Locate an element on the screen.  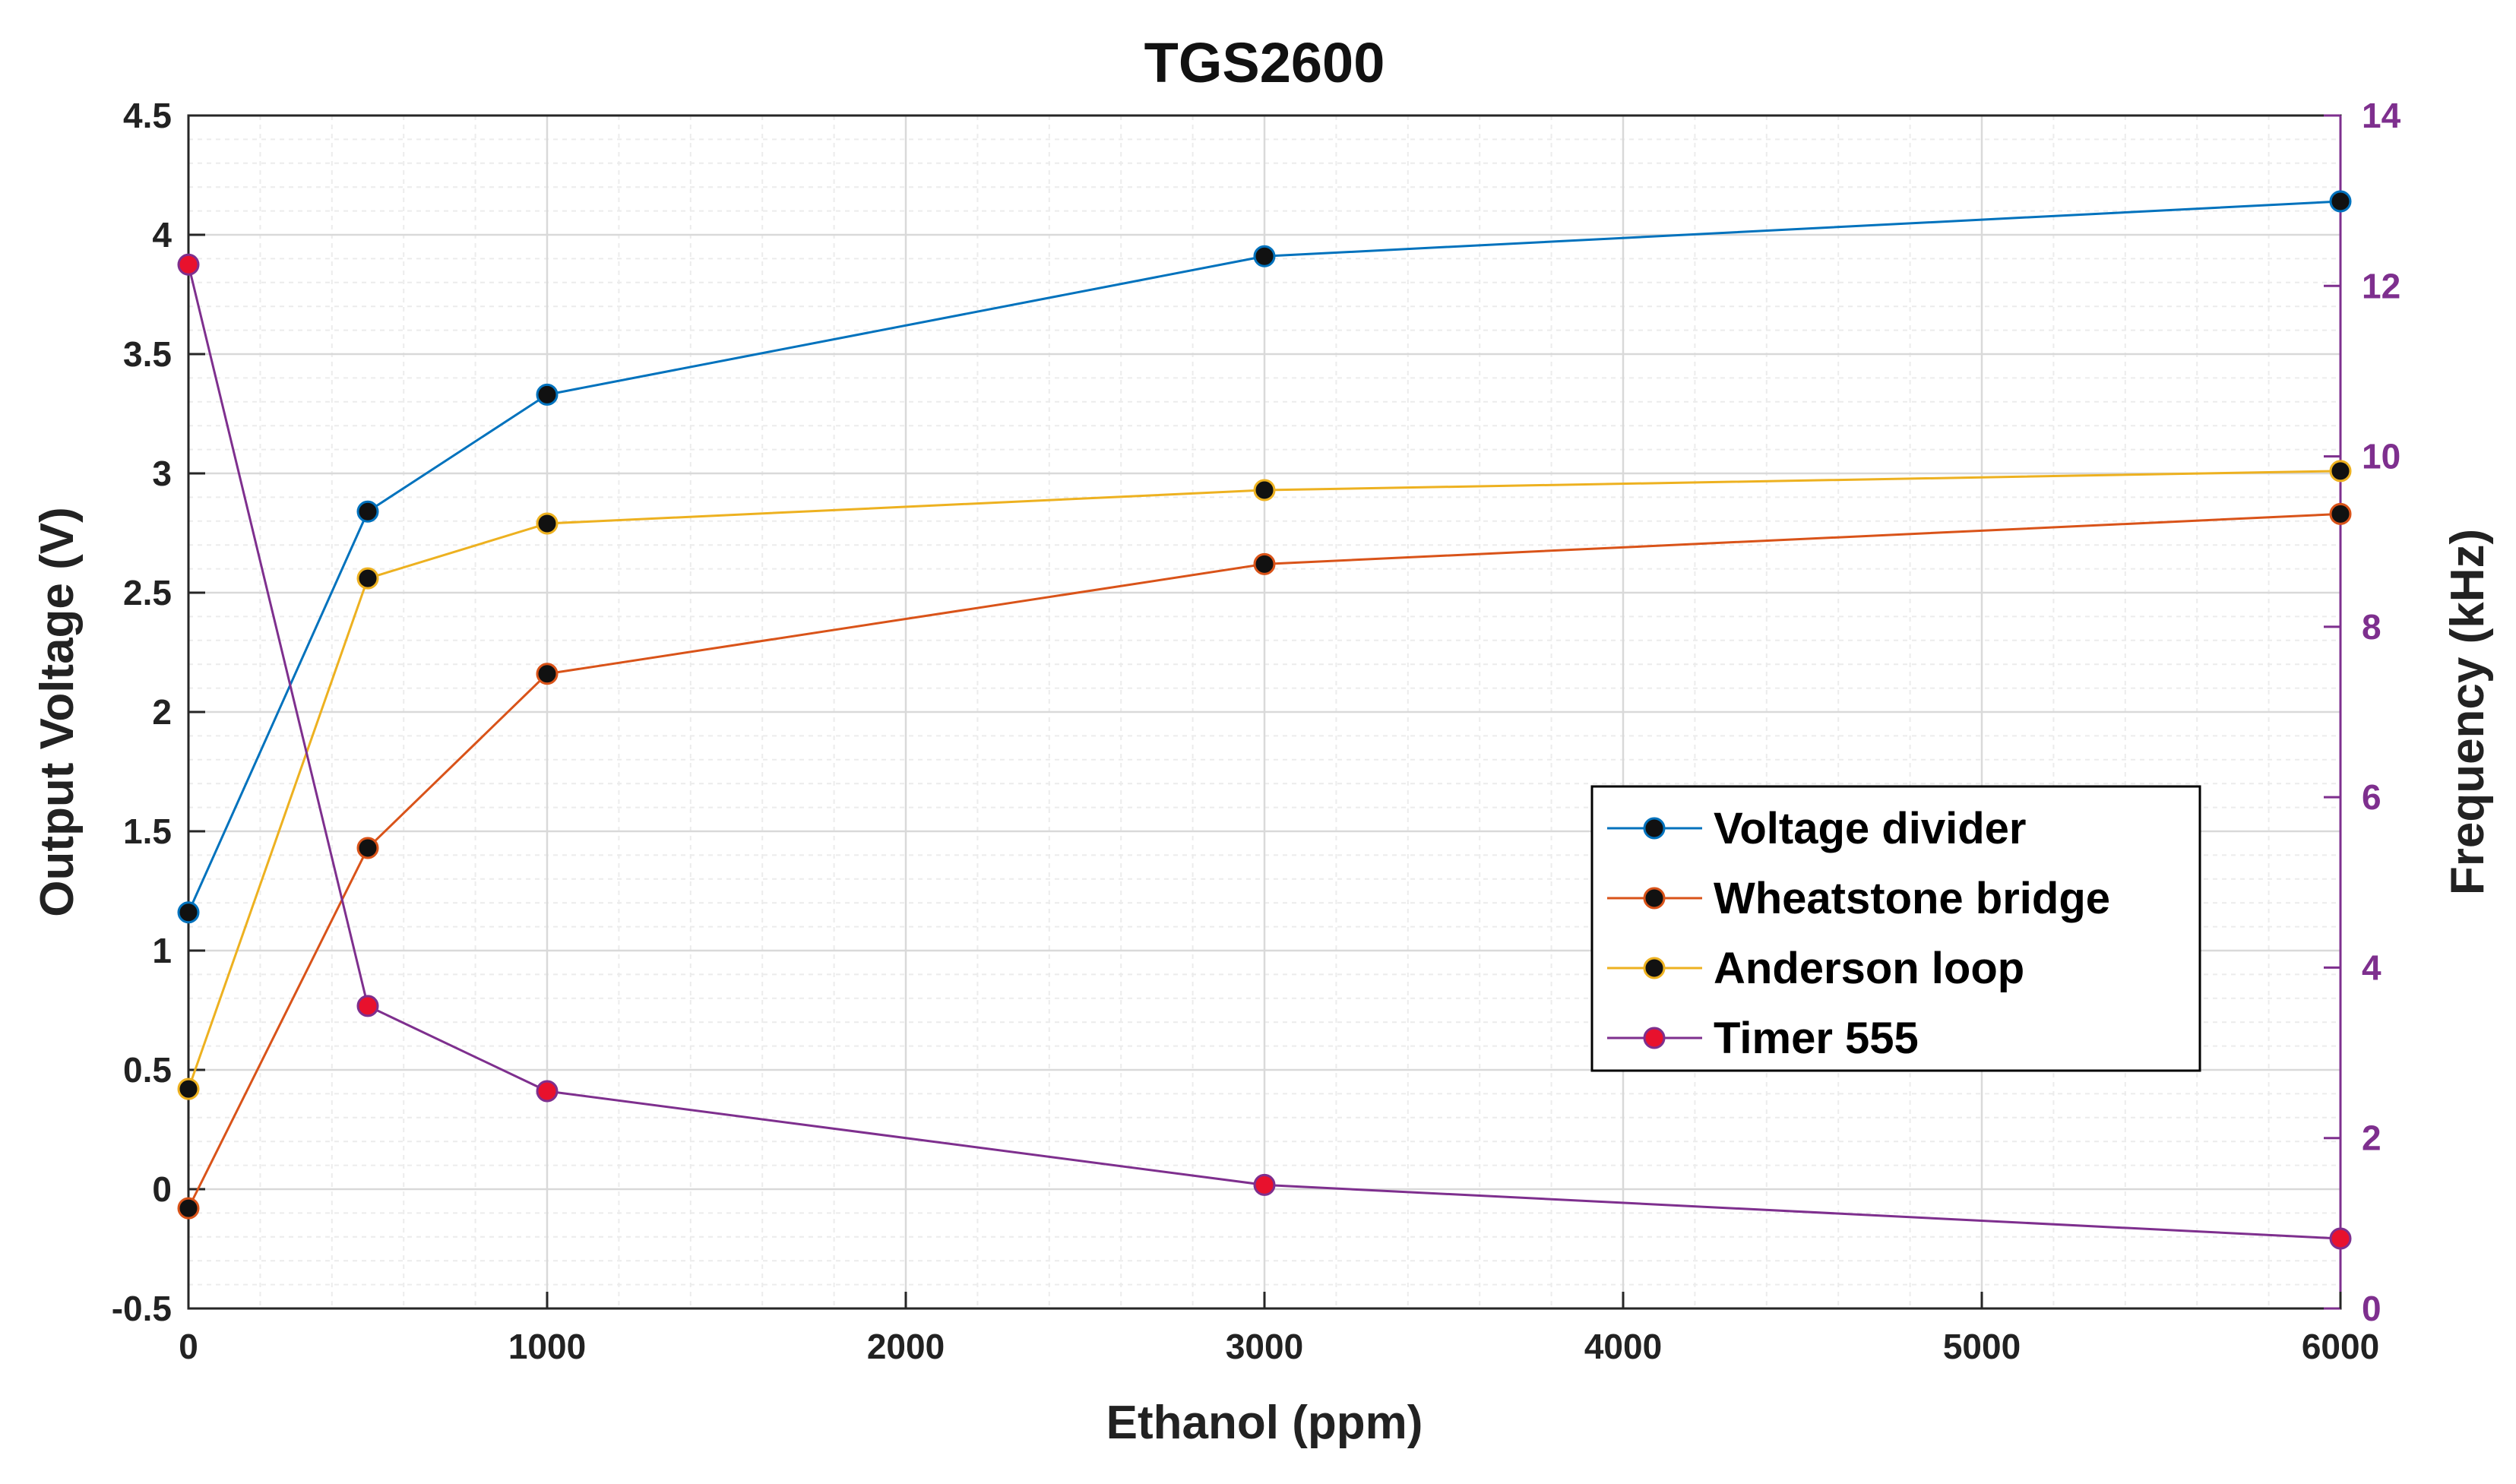
x-tick-label: 1000 is located at coordinates (547, 1346).